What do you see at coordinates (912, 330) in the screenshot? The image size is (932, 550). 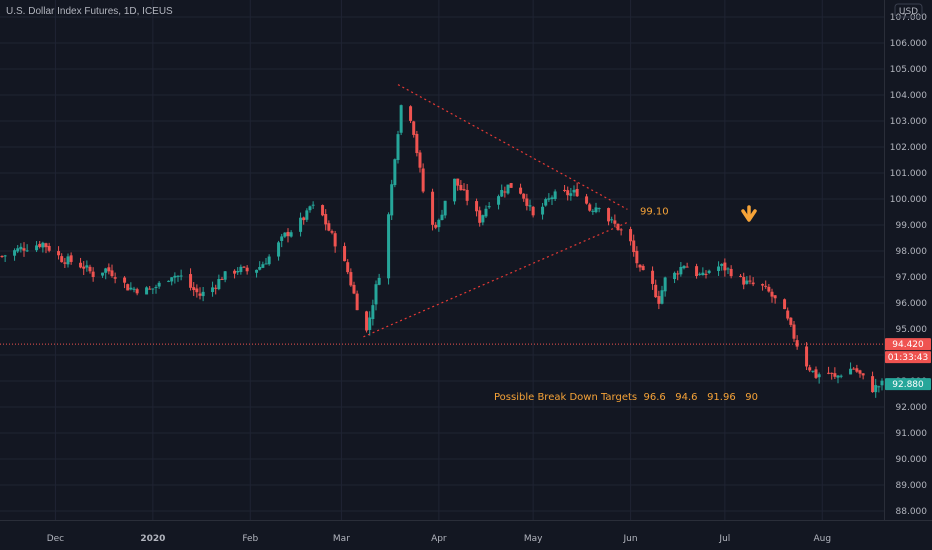 I see `y-tick-label: 95.000` at bounding box center [912, 330].